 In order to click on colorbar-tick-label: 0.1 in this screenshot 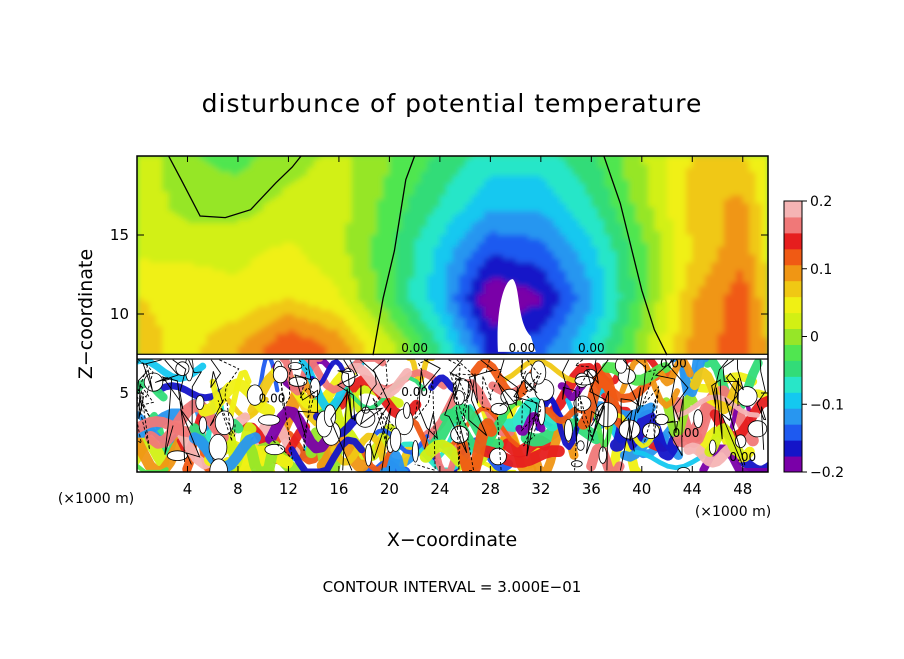, I will do `click(821, 270)`.